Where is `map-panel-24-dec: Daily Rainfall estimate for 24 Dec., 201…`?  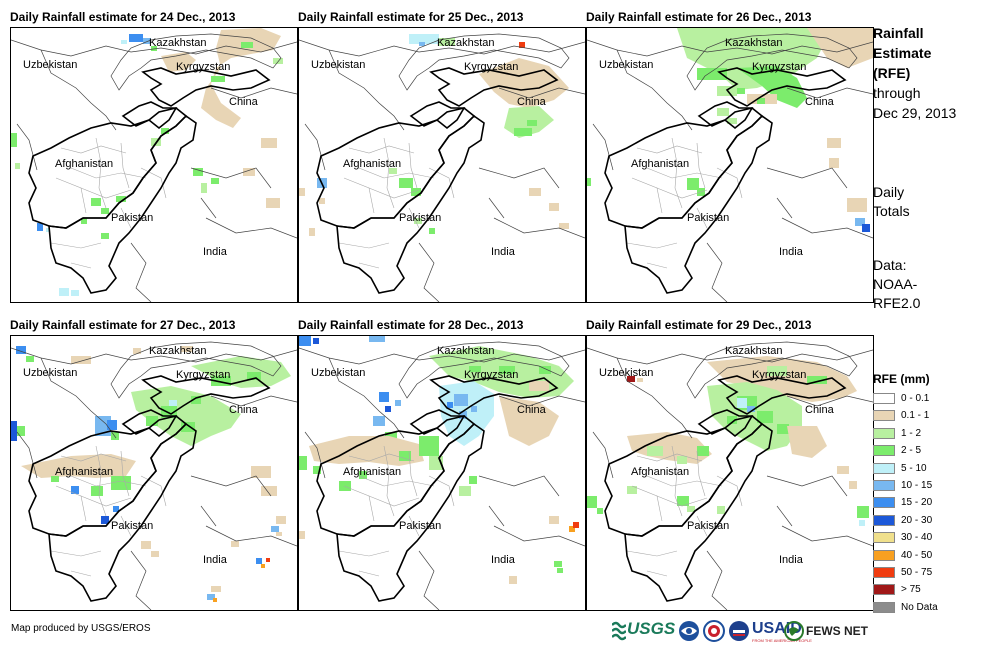
map-panel-24-dec: Daily Rainfall estimate for 24 Dec., 201… is located at coordinates (154, 155).